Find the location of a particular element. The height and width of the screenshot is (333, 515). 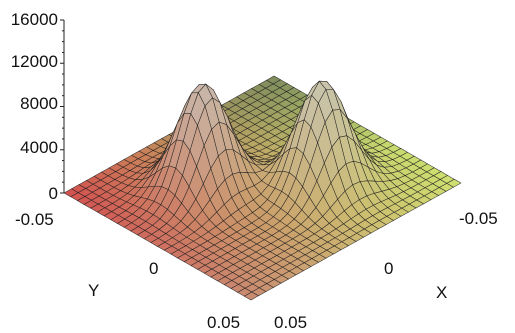

y-tick-label: 0.05 is located at coordinates (223, 322).